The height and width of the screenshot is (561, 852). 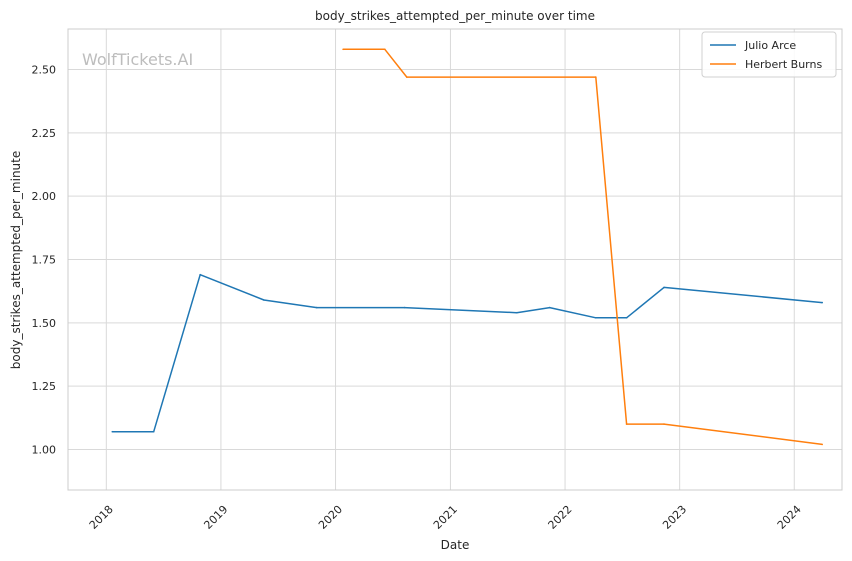 I want to click on legend-box, so click(x=769, y=54).